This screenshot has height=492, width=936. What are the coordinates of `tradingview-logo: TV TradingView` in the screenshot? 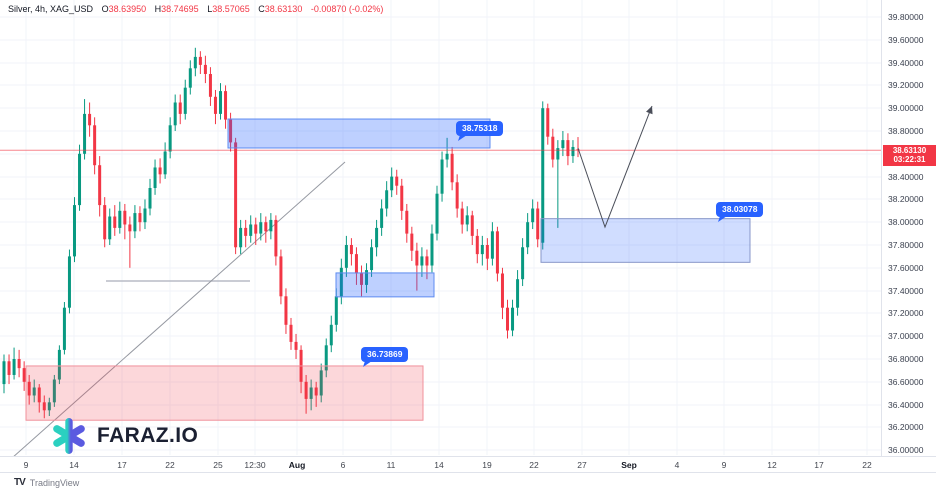 It's located at (46, 482).